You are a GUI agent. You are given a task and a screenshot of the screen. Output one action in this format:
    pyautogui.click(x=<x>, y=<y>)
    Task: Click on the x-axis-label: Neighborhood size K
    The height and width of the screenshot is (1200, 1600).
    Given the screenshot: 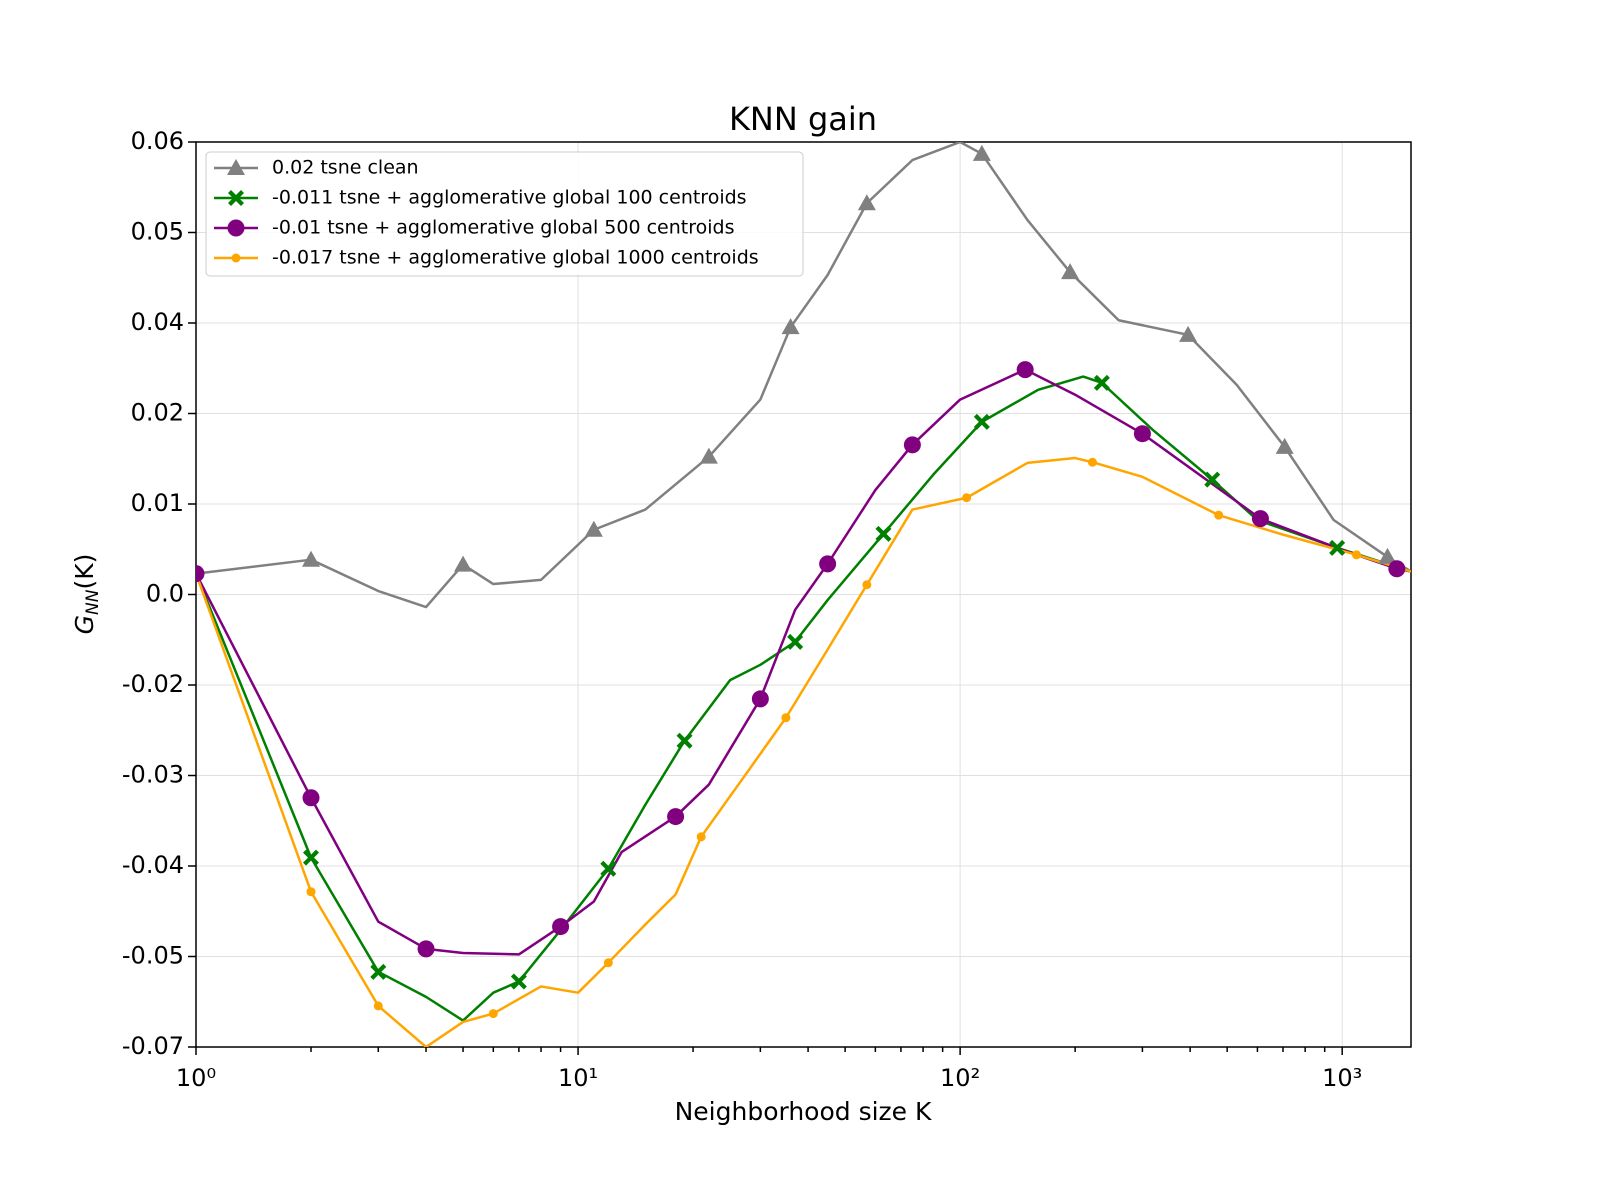 What is the action you would take?
    pyautogui.click(x=803, y=1111)
    